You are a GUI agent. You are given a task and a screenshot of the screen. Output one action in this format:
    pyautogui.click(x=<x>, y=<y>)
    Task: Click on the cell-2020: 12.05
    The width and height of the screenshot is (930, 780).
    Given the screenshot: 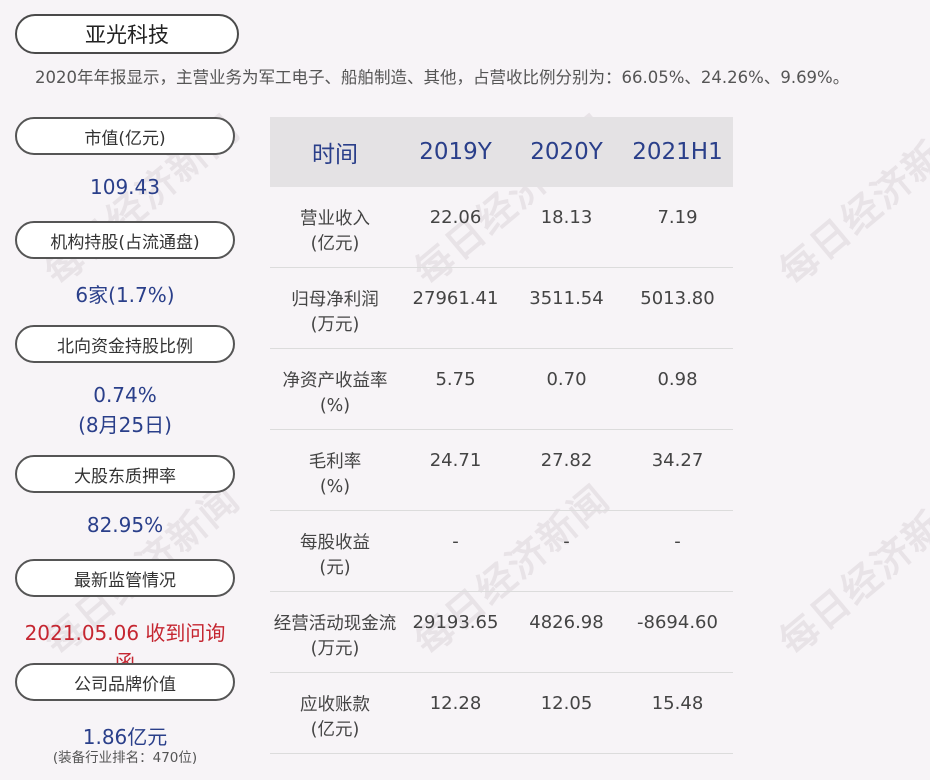 What is the action you would take?
    pyautogui.click(x=566, y=703)
    